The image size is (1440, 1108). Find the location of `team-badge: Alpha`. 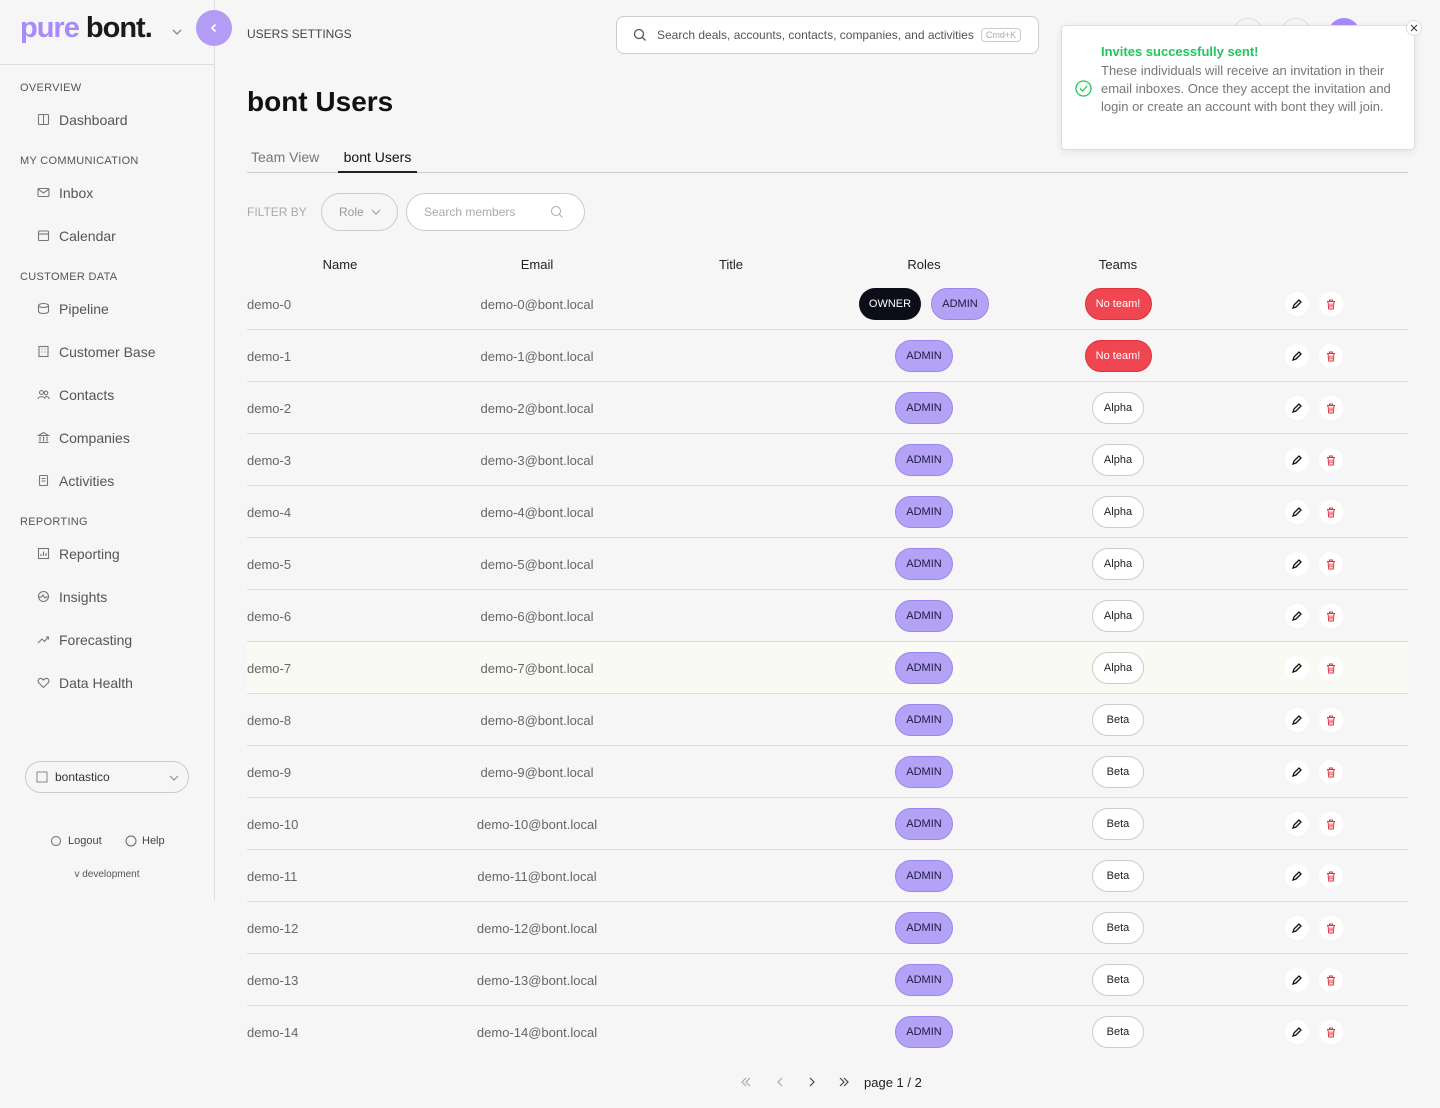

team-badge: Alpha is located at coordinates (1118, 616).